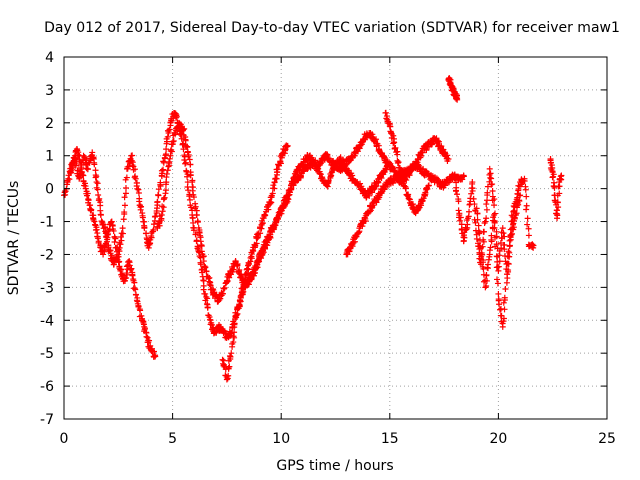 The image size is (640, 480). I want to click on x-tick-label: 15, so click(390, 439).